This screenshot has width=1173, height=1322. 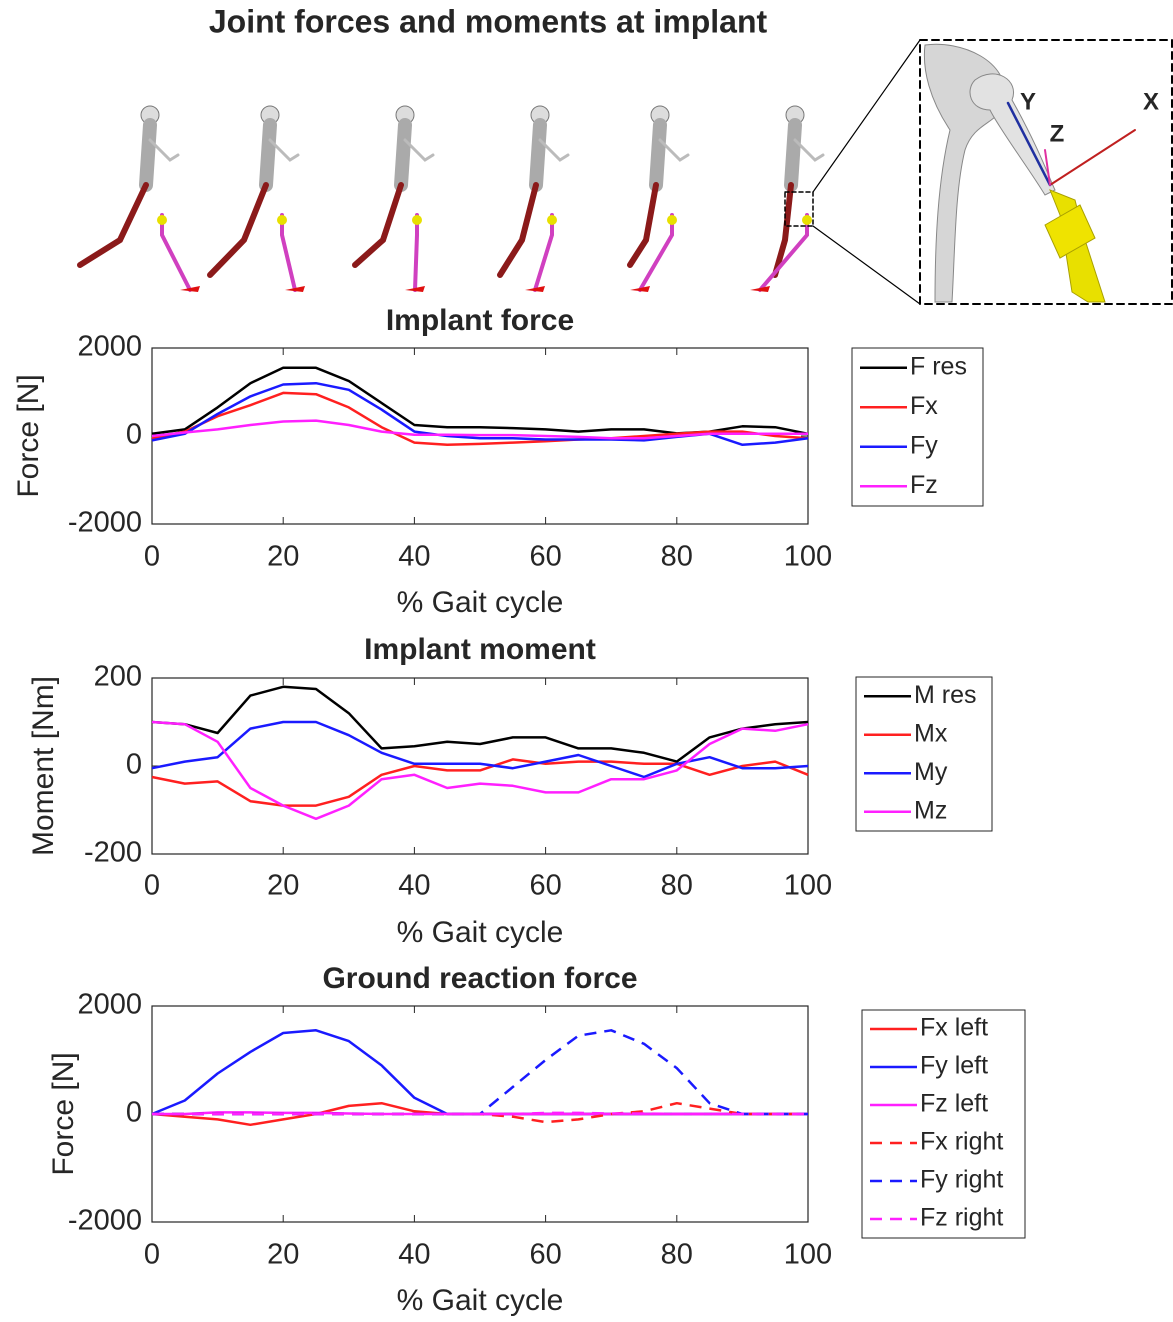 What do you see at coordinates (945, 695) in the screenshot?
I see `legend-label: M res` at bounding box center [945, 695].